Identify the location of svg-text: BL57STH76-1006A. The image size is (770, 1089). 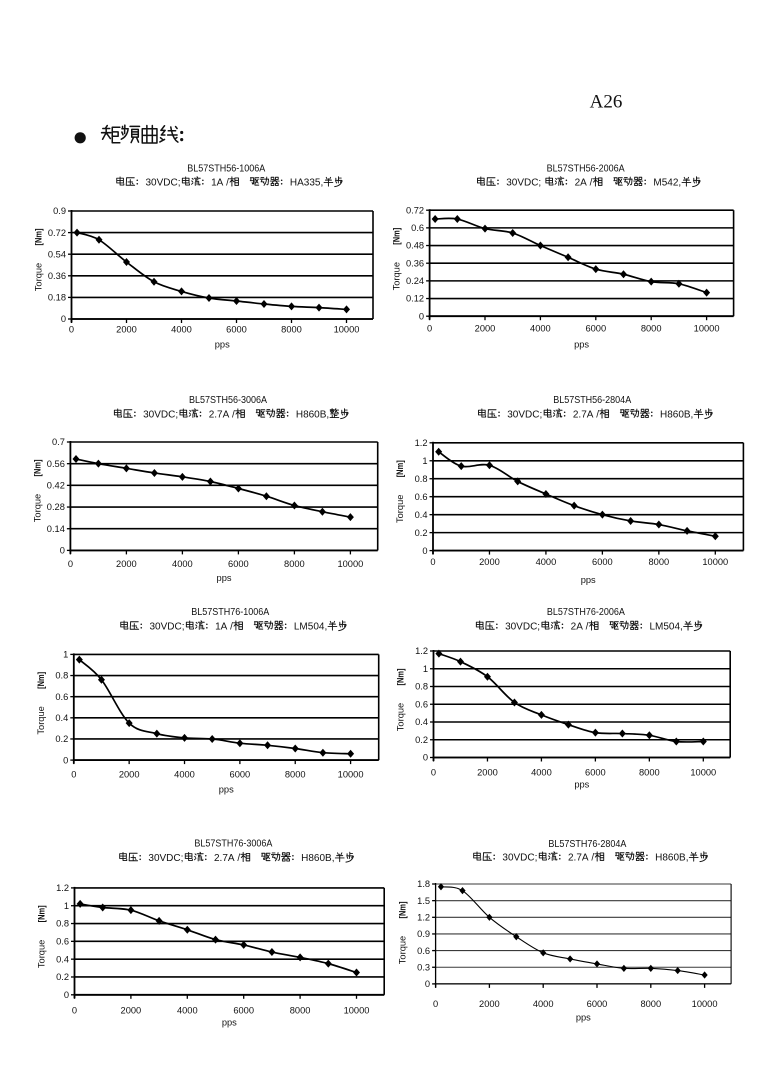
(230, 612).